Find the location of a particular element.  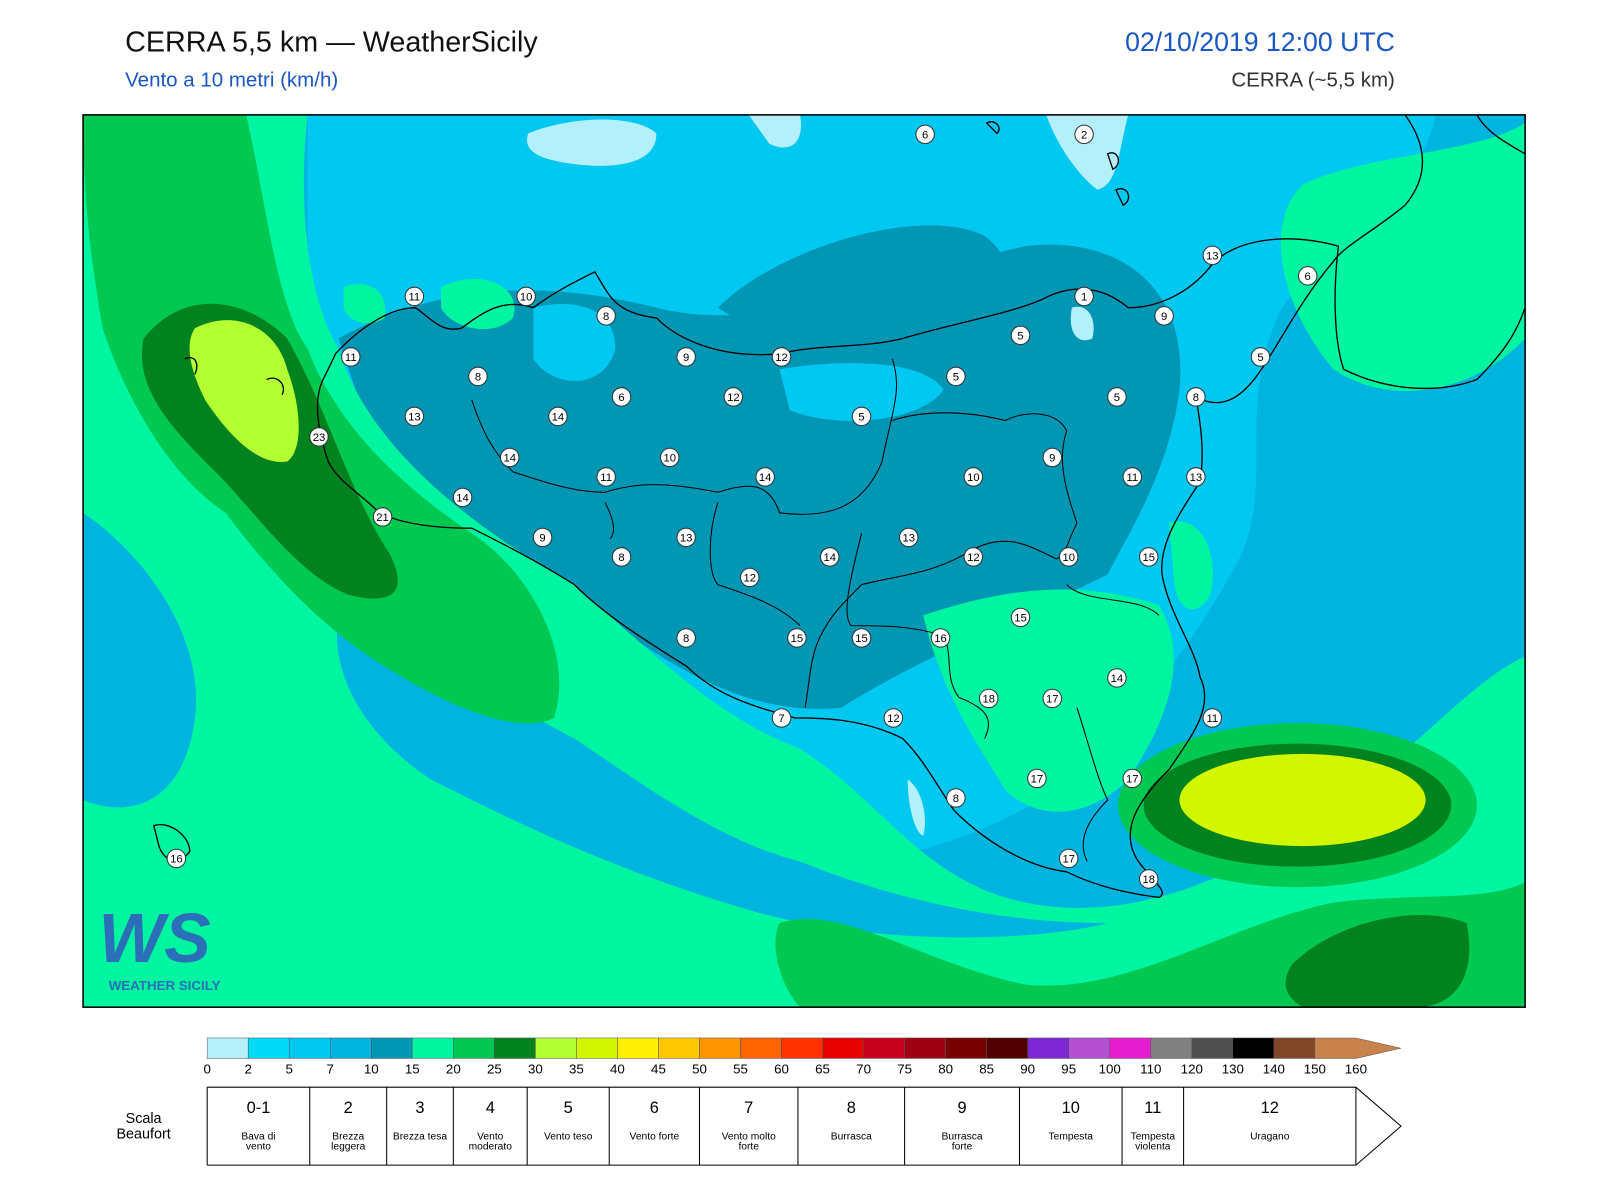

beaufort-label: Brezza tesa is located at coordinates (420, 1137).